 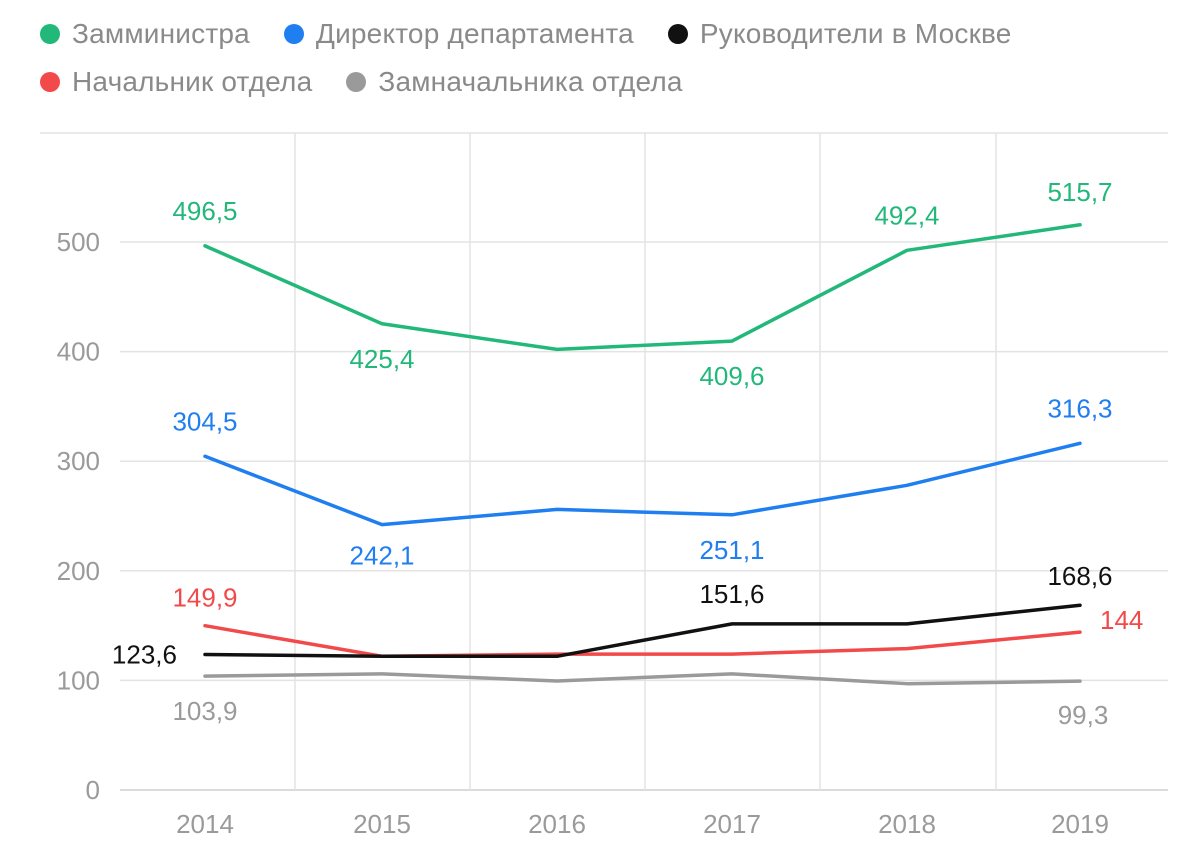 What do you see at coordinates (382, 824) in the screenshot?
I see `x-tick-label: 2015` at bounding box center [382, 824].